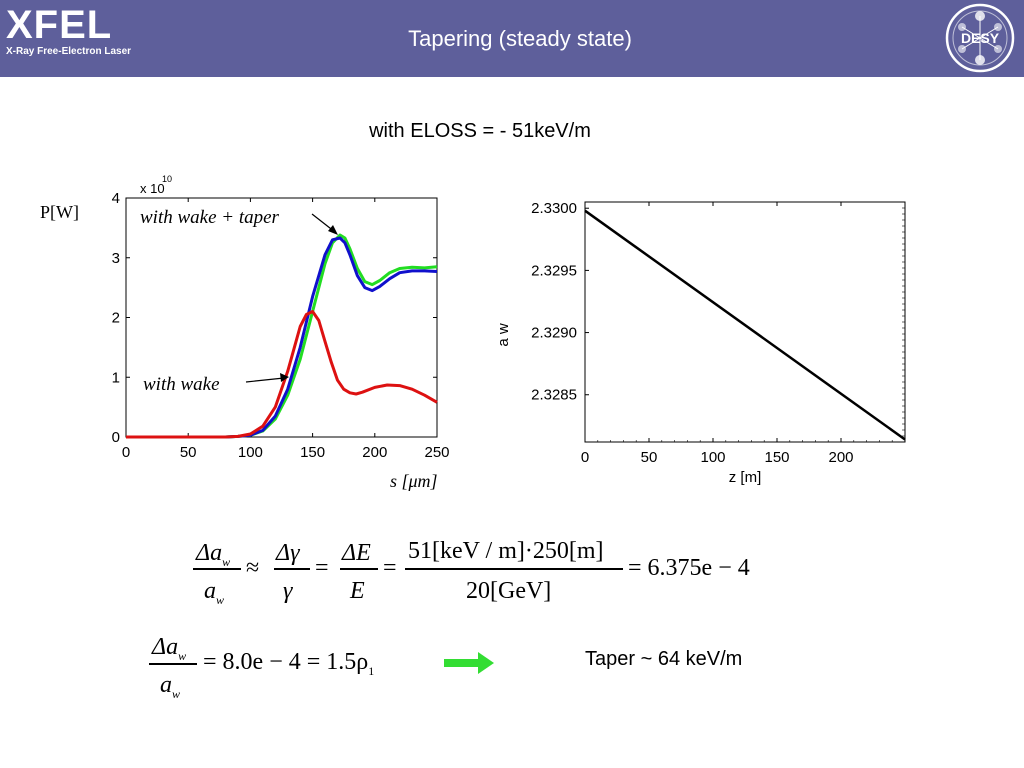  What do you see at coordinates (250, 452) in the screenshot?
I see `power-x-tick-label: 100` at bounding box center [250, 452].